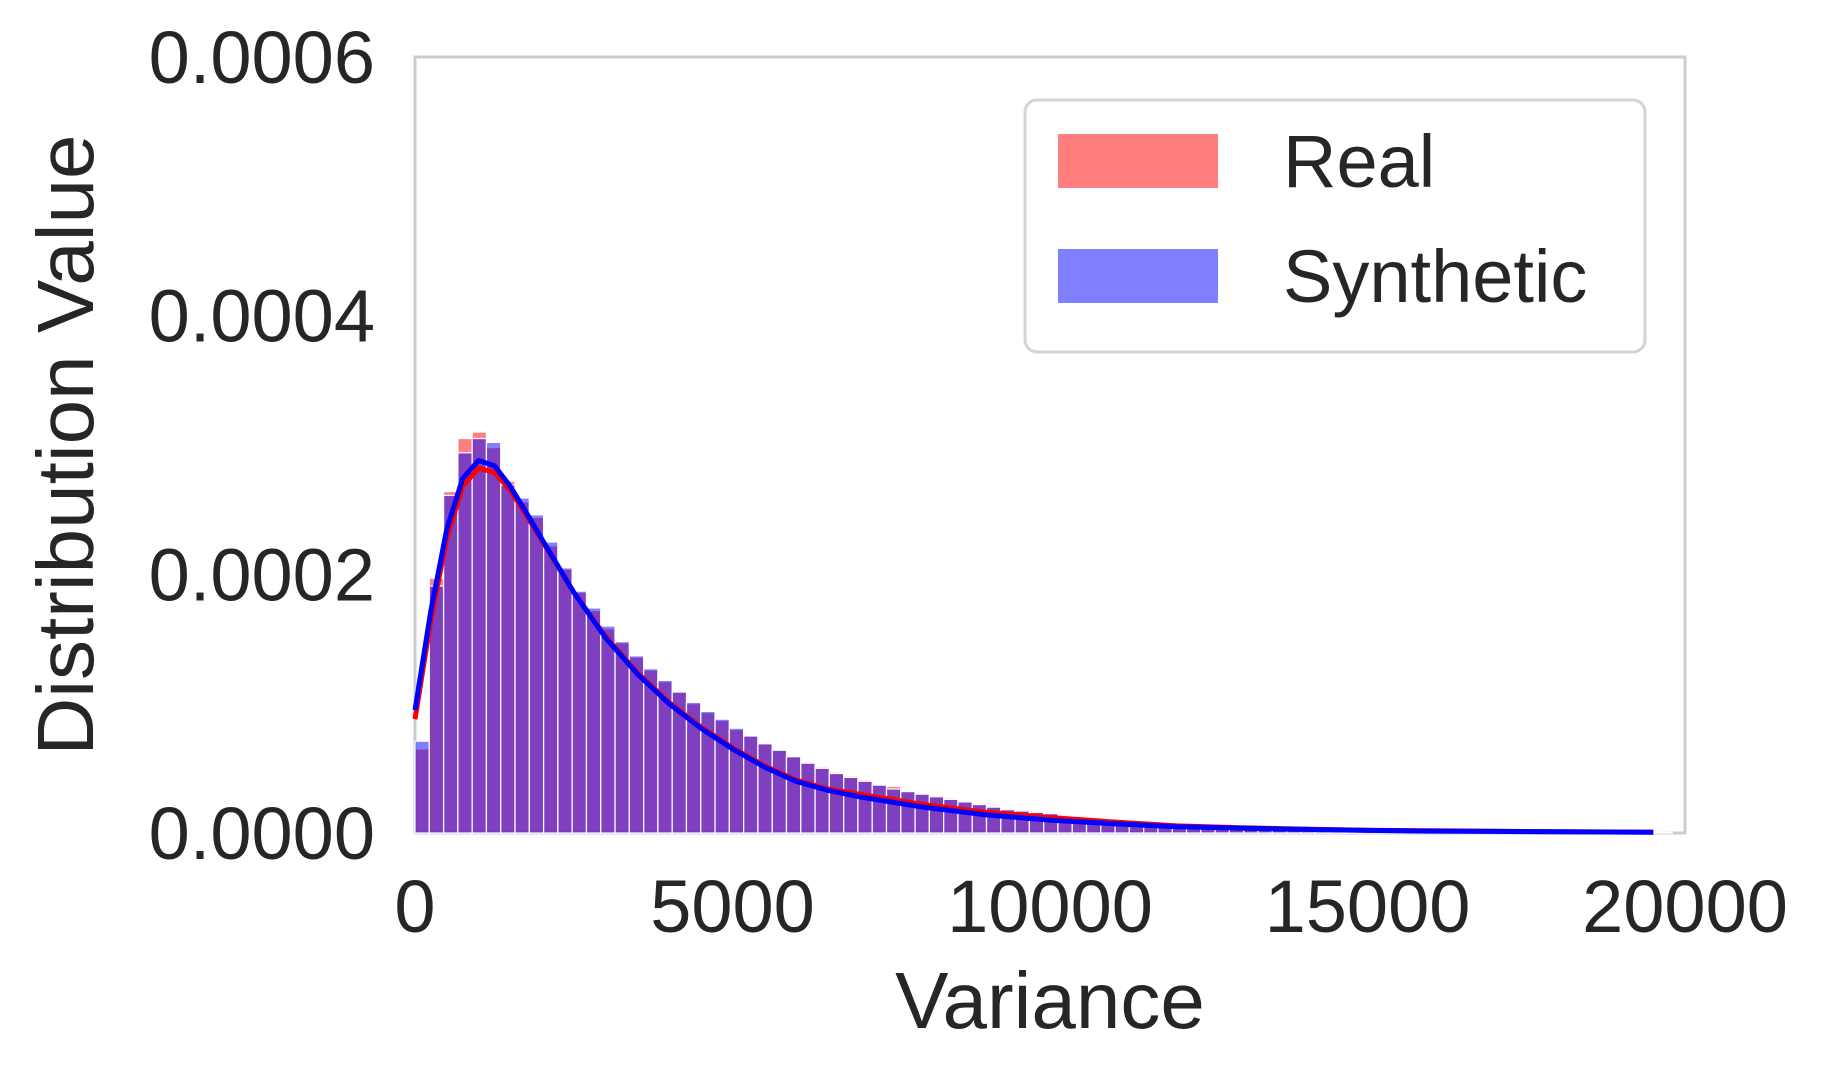  Describe the element at coordinates (1050, 1000) in the screenshot. I see `x-axis-label: Variance` at that location.